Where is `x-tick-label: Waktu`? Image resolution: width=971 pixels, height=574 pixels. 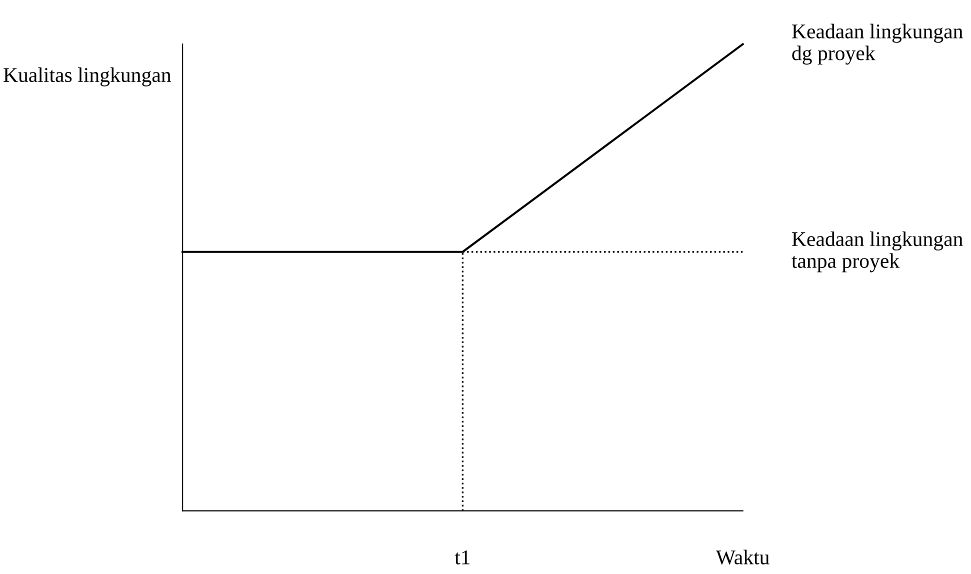
x-tick-label: Waktu is located at coordinates (743, 557).